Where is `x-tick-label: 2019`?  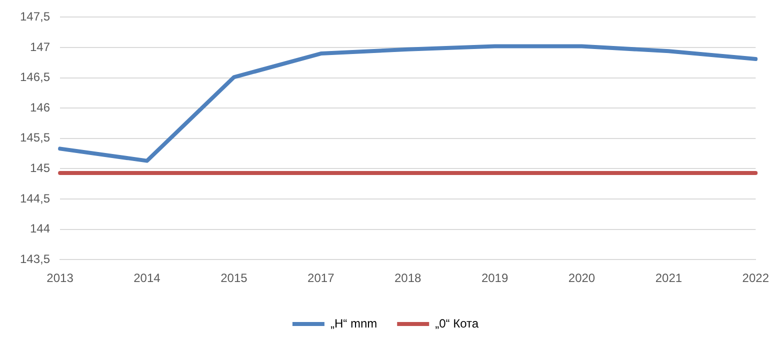
x-tick-label: 2019 is located at coordinates (494, 278).